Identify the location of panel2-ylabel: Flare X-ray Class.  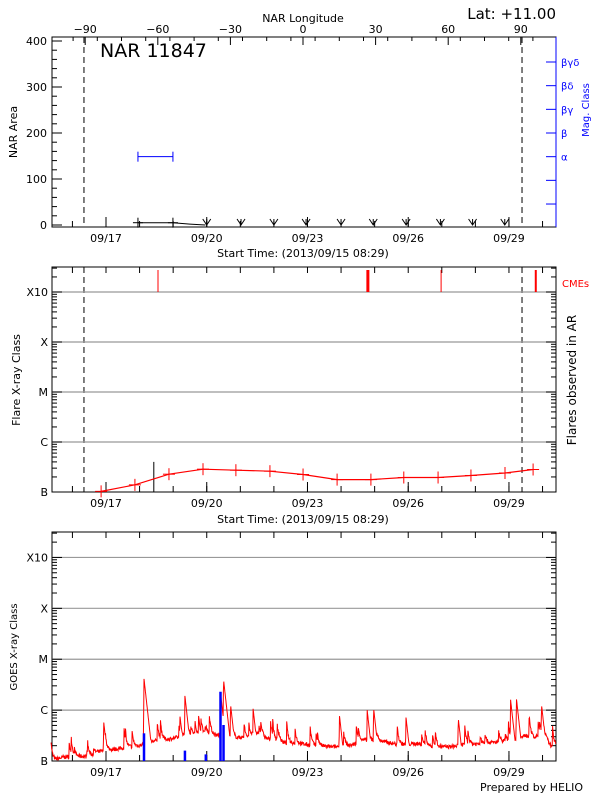
(16, 380).